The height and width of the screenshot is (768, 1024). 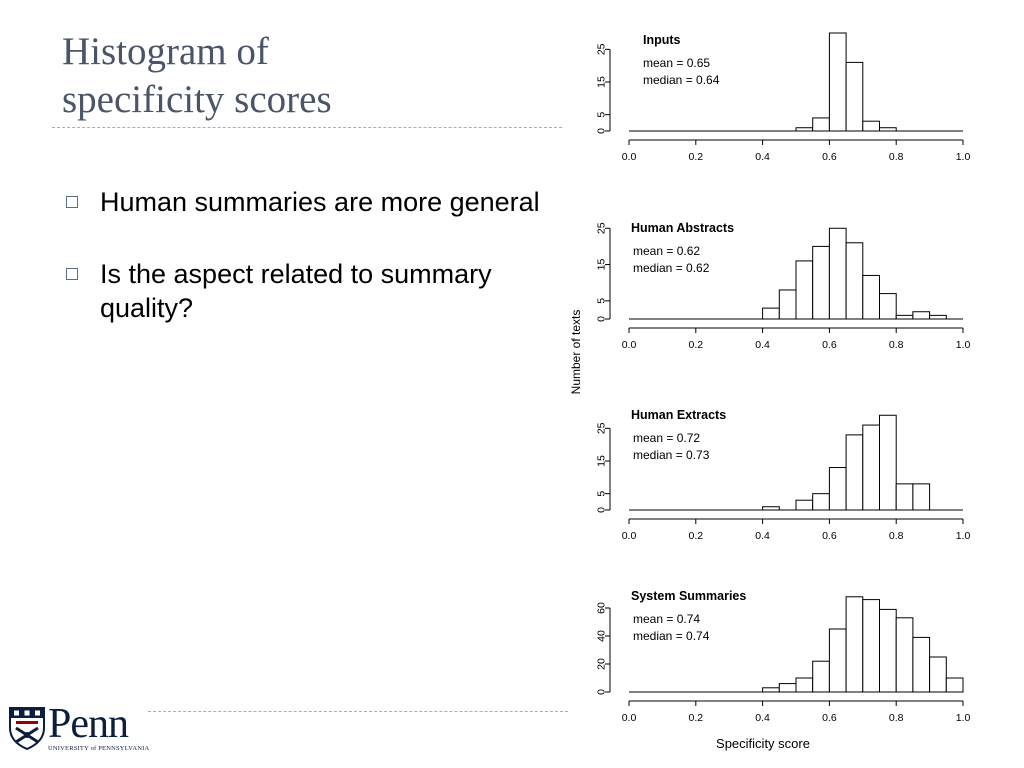 What do you see at coordinates (165, 51) in the screenshot?
I see `slide-title-line: Histogram of` at bounding box center [165, 51].